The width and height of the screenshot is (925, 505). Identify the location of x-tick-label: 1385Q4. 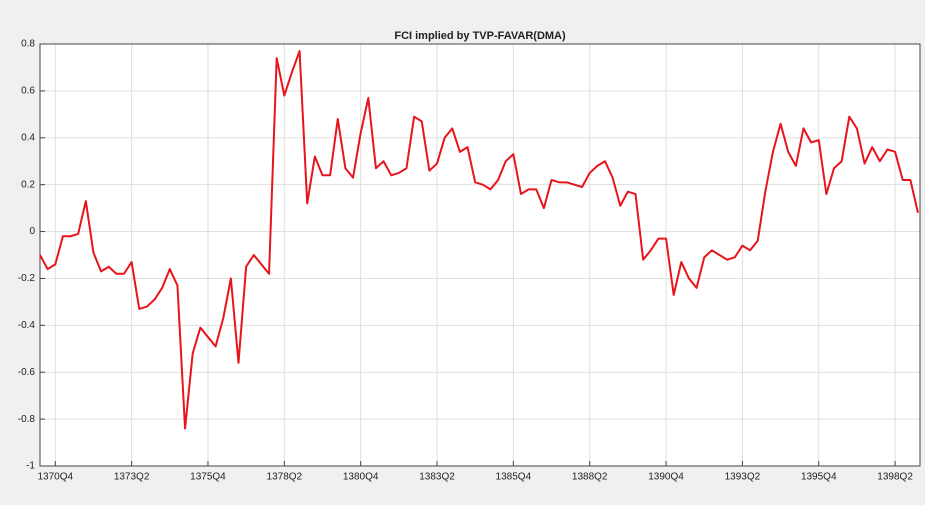
(514, 477).